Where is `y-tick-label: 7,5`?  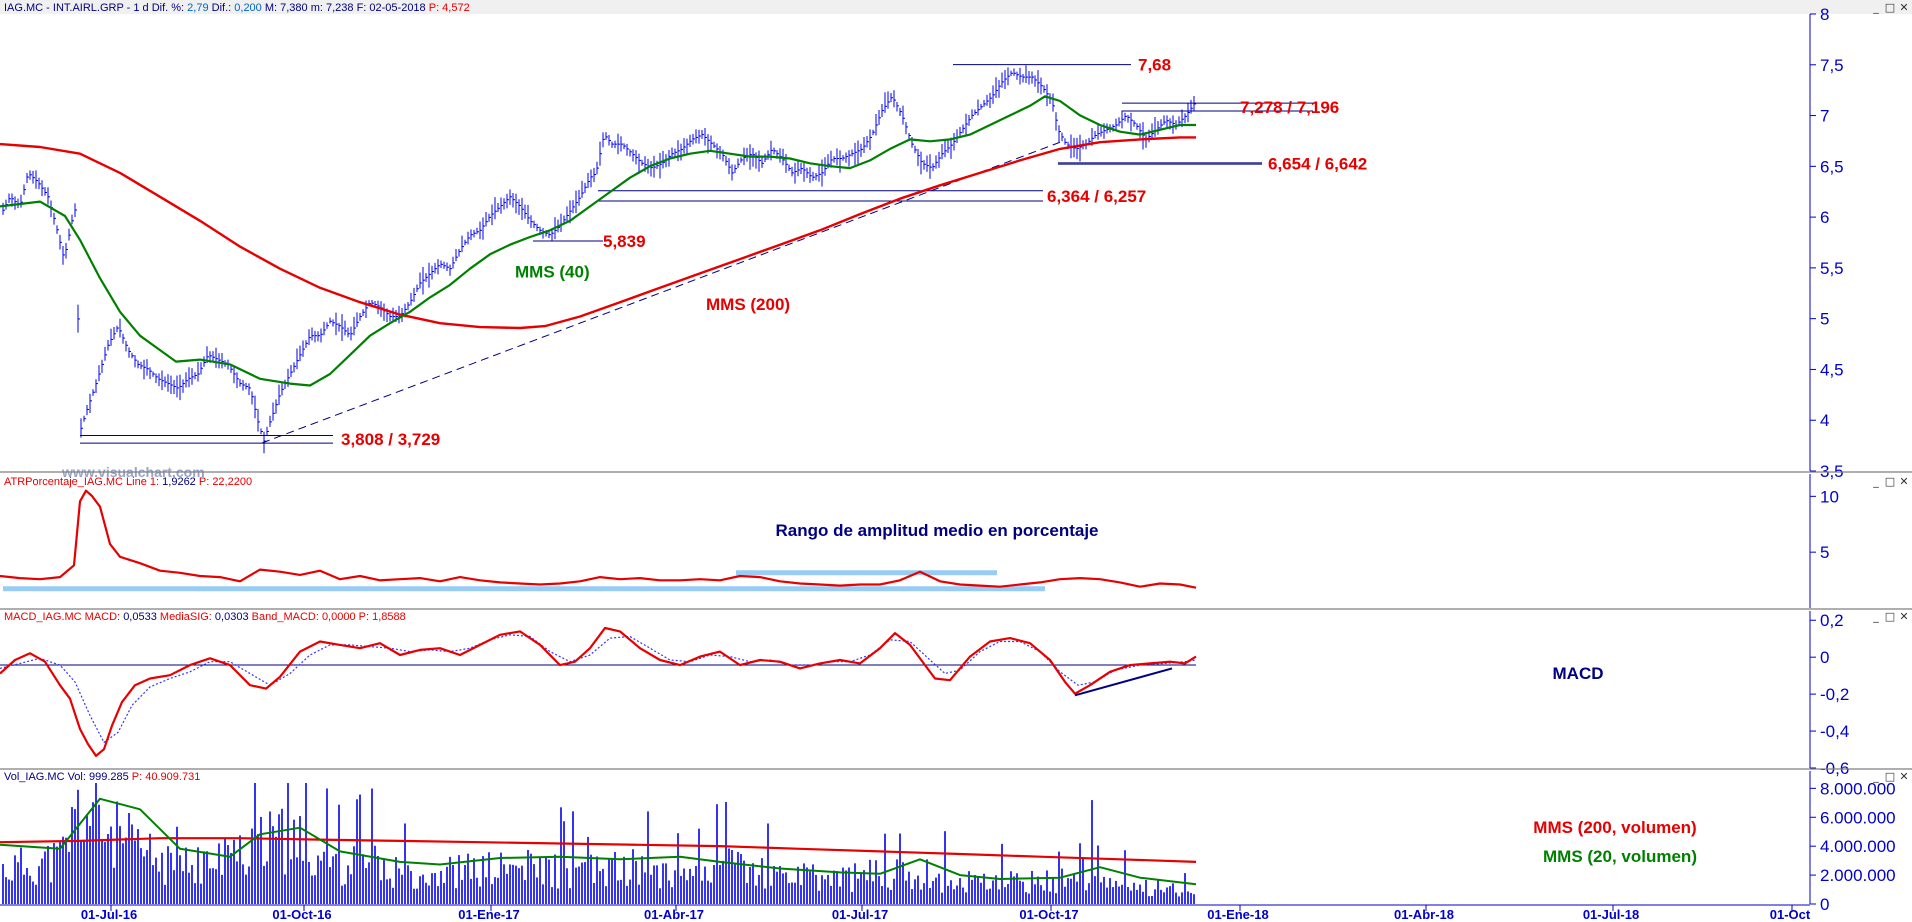
y-tick-label: 7,5 is located at coordinates (1832, 65).